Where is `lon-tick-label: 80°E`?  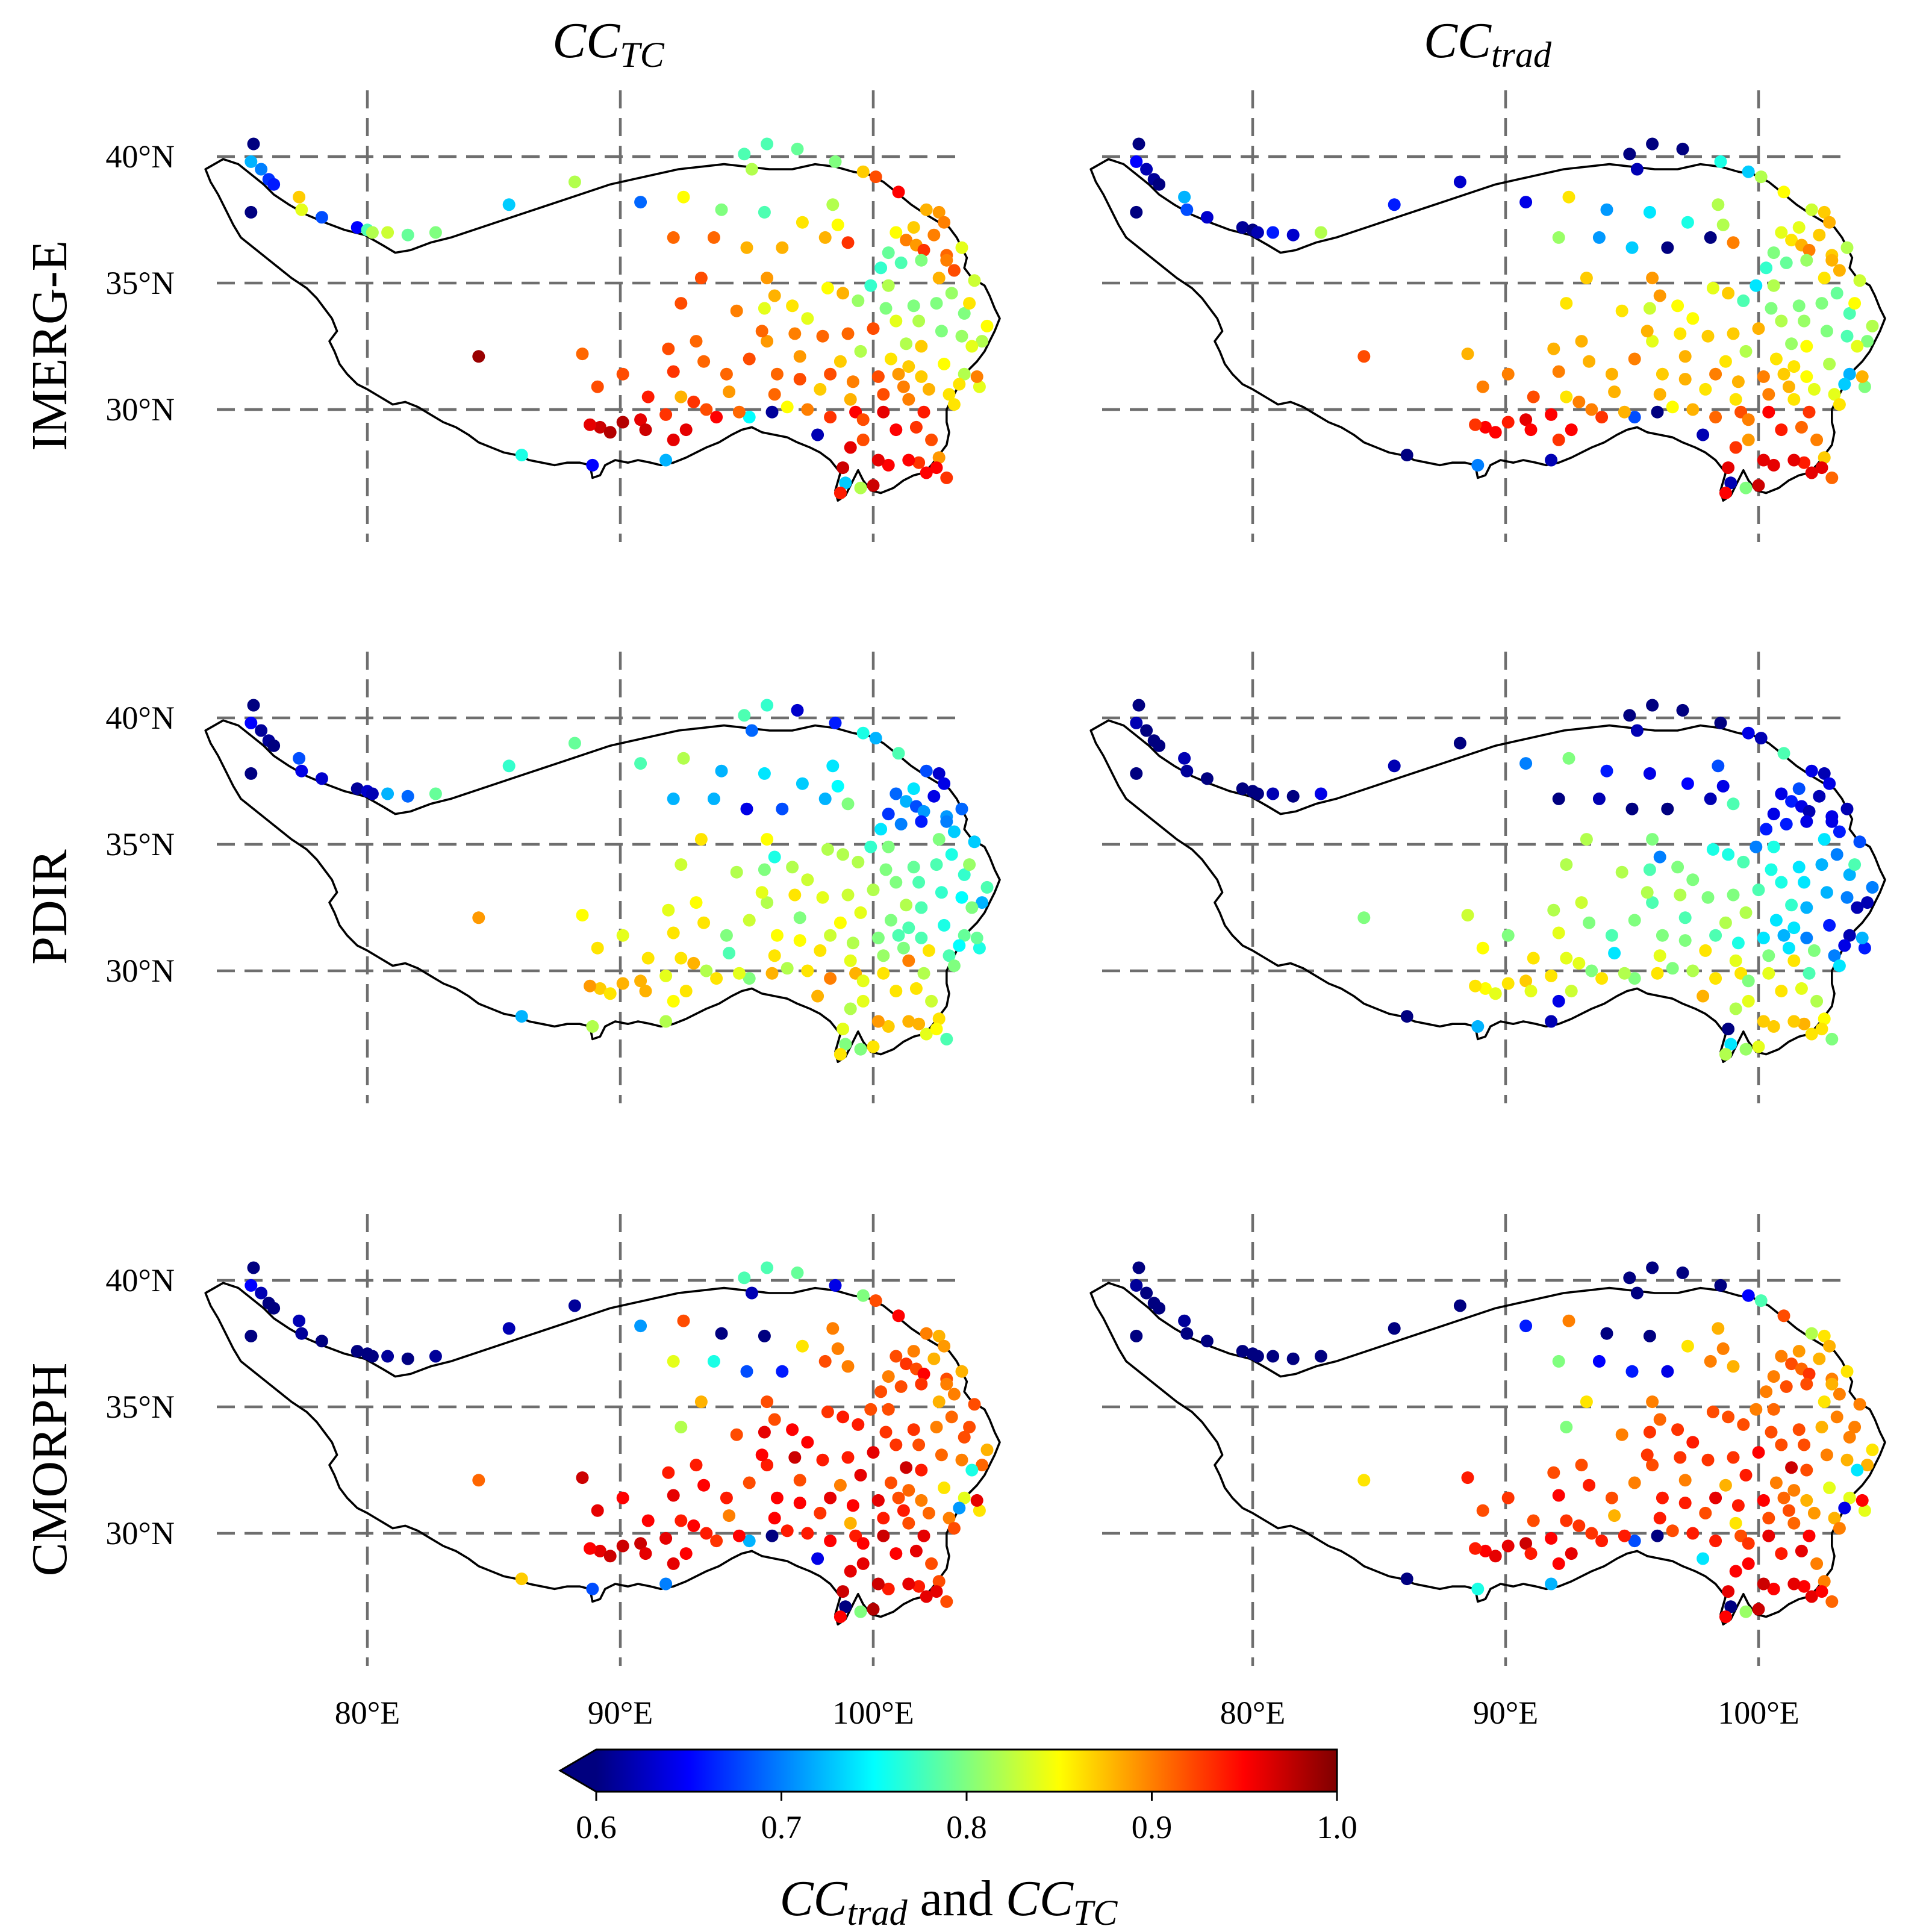
lon-tick-label: 80°E is located at coordinates (367, 1713).